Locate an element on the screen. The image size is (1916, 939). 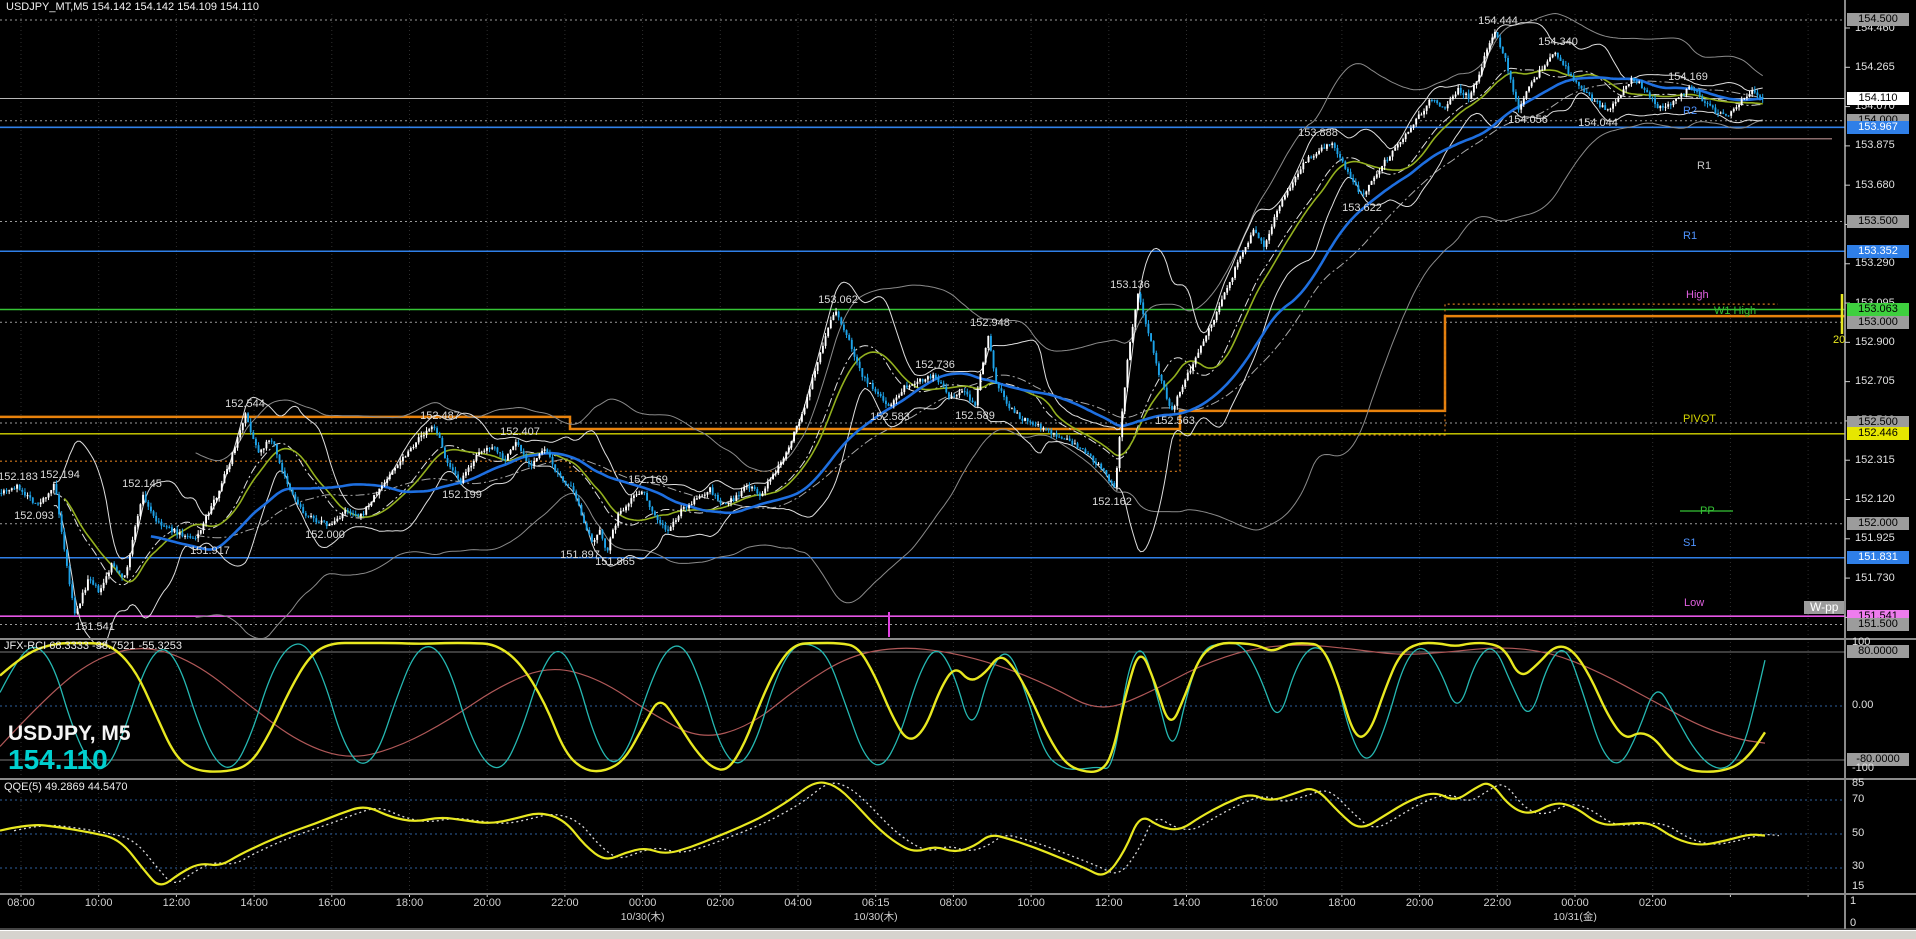
level-name-label: W1 High is located at coordinates (1735, 311).